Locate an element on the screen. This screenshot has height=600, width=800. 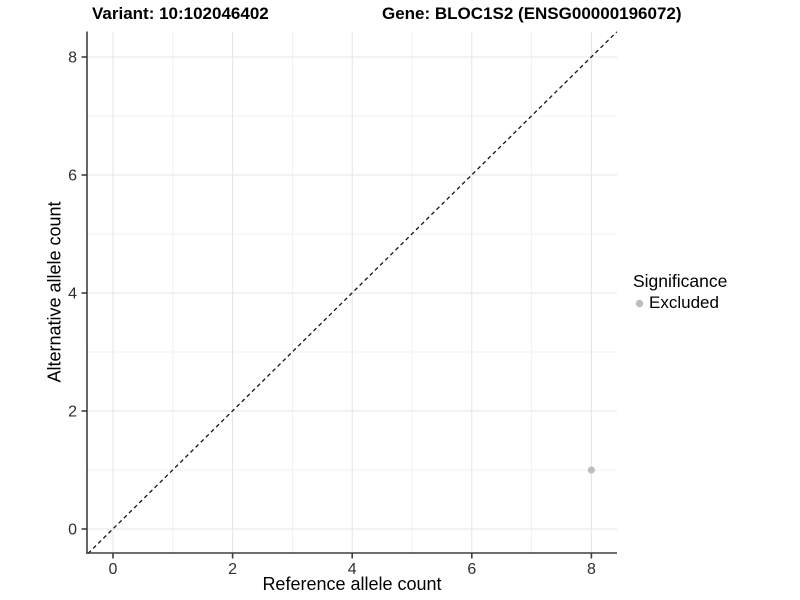
y-tick-label: 4 is located at coordinates (72, 294).